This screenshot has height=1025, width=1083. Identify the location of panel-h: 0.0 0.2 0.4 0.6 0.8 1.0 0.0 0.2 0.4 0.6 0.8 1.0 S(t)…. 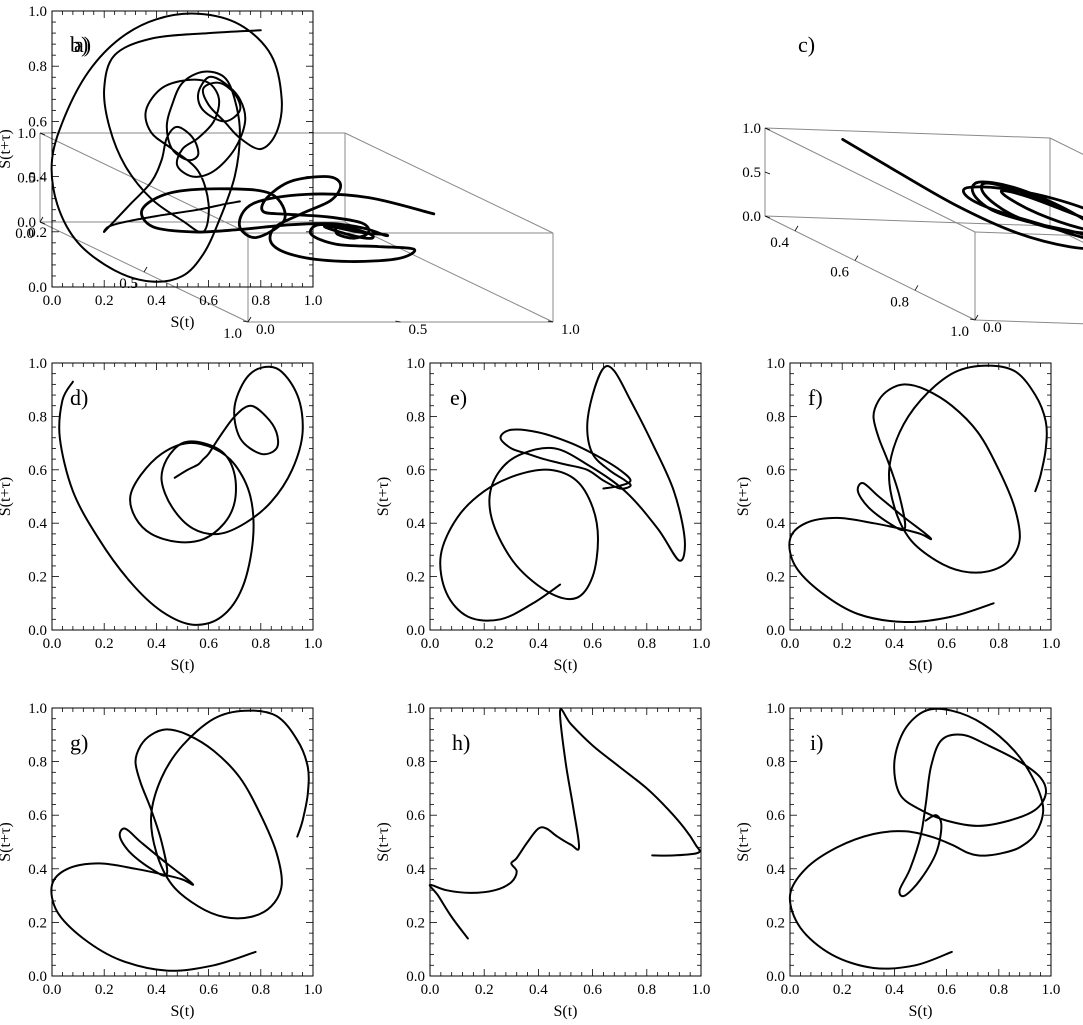
(542, 860).